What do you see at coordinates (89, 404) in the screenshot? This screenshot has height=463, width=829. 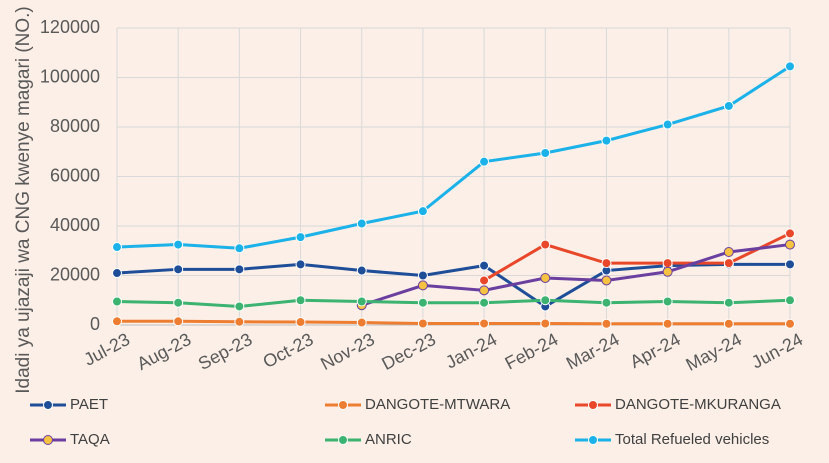 I see `legend-label: PAET` at bounding box center [89, 404].